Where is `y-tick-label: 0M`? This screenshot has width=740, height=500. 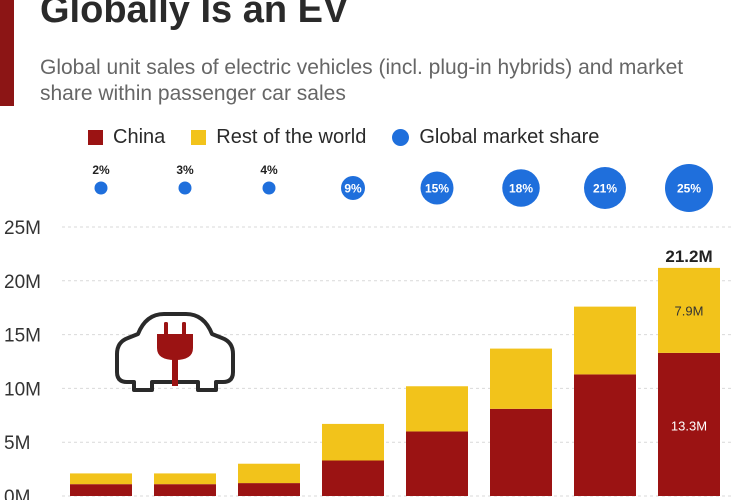
y-tick-label: 0M is located at coordinates (17, 493).